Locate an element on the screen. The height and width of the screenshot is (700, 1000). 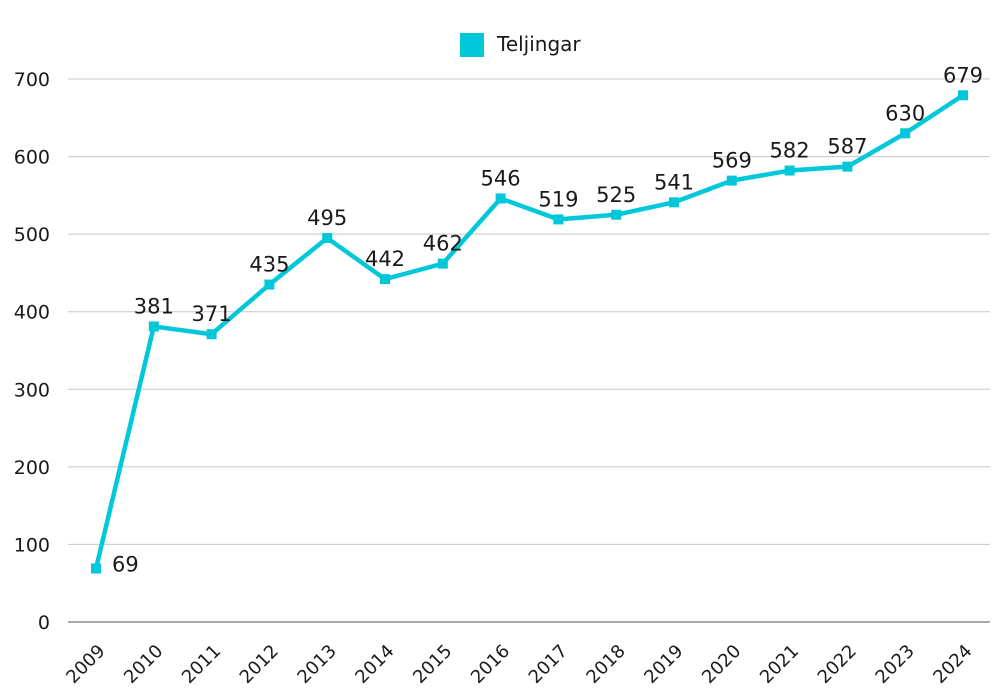
data-label: 679 is located at coordinates (963, 75).